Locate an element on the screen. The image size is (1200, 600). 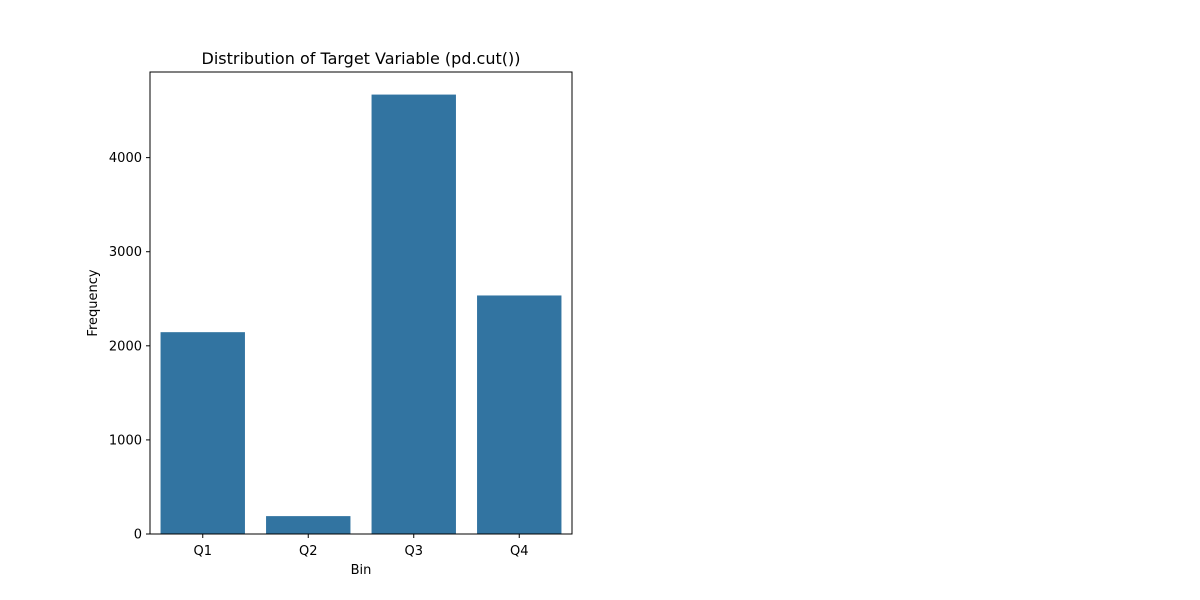
x-tick-label: Q3 is located at coordinates (413, 551).